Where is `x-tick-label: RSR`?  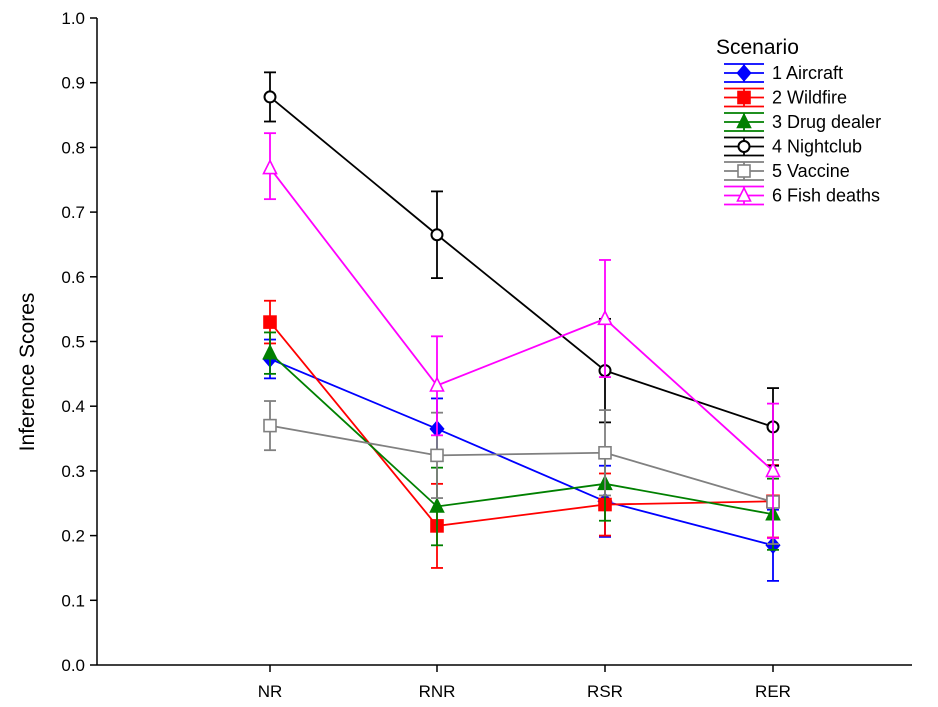 x-tick-label: RSR is located at coordinates (605, 691).